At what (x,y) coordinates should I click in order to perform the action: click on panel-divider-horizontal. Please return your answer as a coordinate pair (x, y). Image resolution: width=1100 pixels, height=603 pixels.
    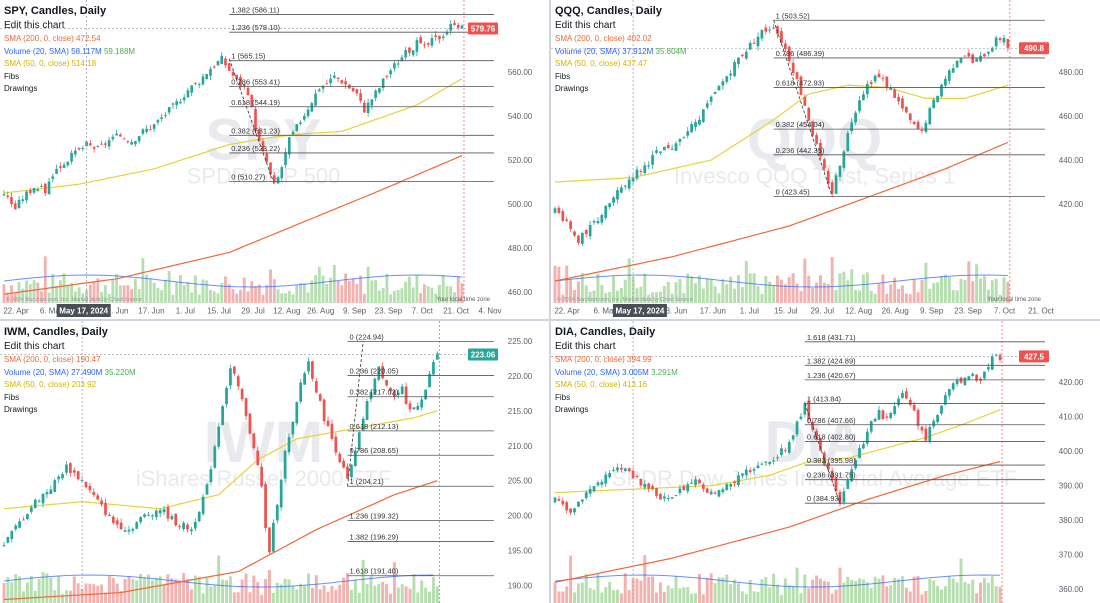
    Looking at the image, I should click on (550, 320).